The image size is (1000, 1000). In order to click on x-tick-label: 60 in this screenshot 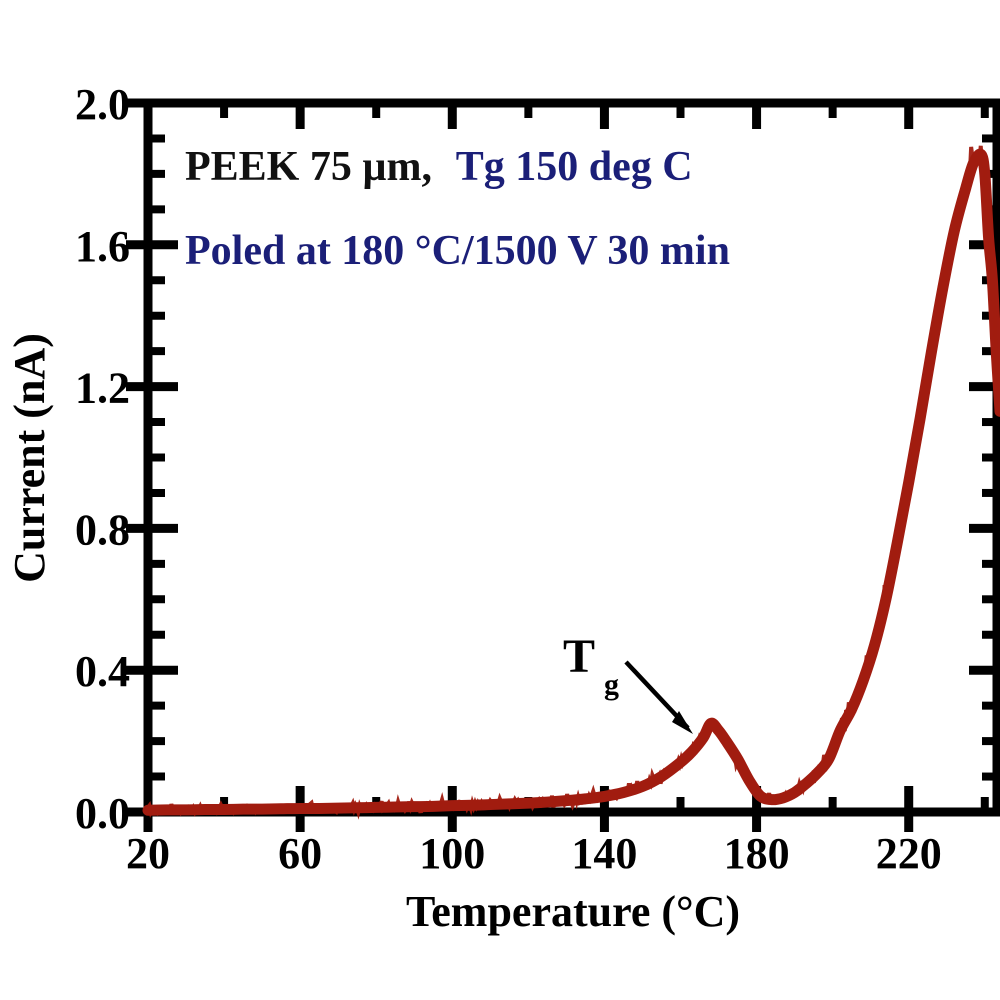, I will do `click(300, 853)`.